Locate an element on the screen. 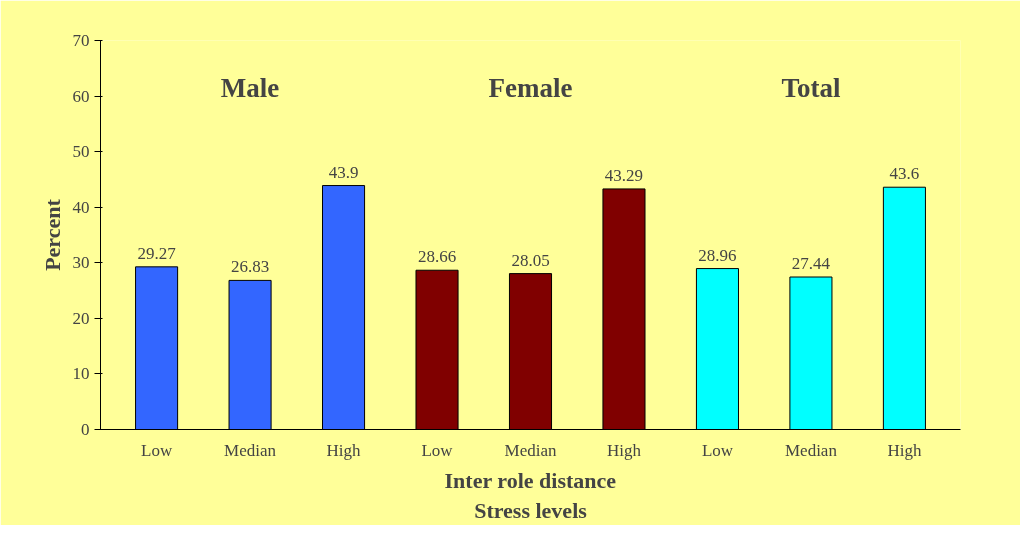 This screenshot has width=1030, height=533. y-tick-label: 60 is located at coordinates (81, 96).